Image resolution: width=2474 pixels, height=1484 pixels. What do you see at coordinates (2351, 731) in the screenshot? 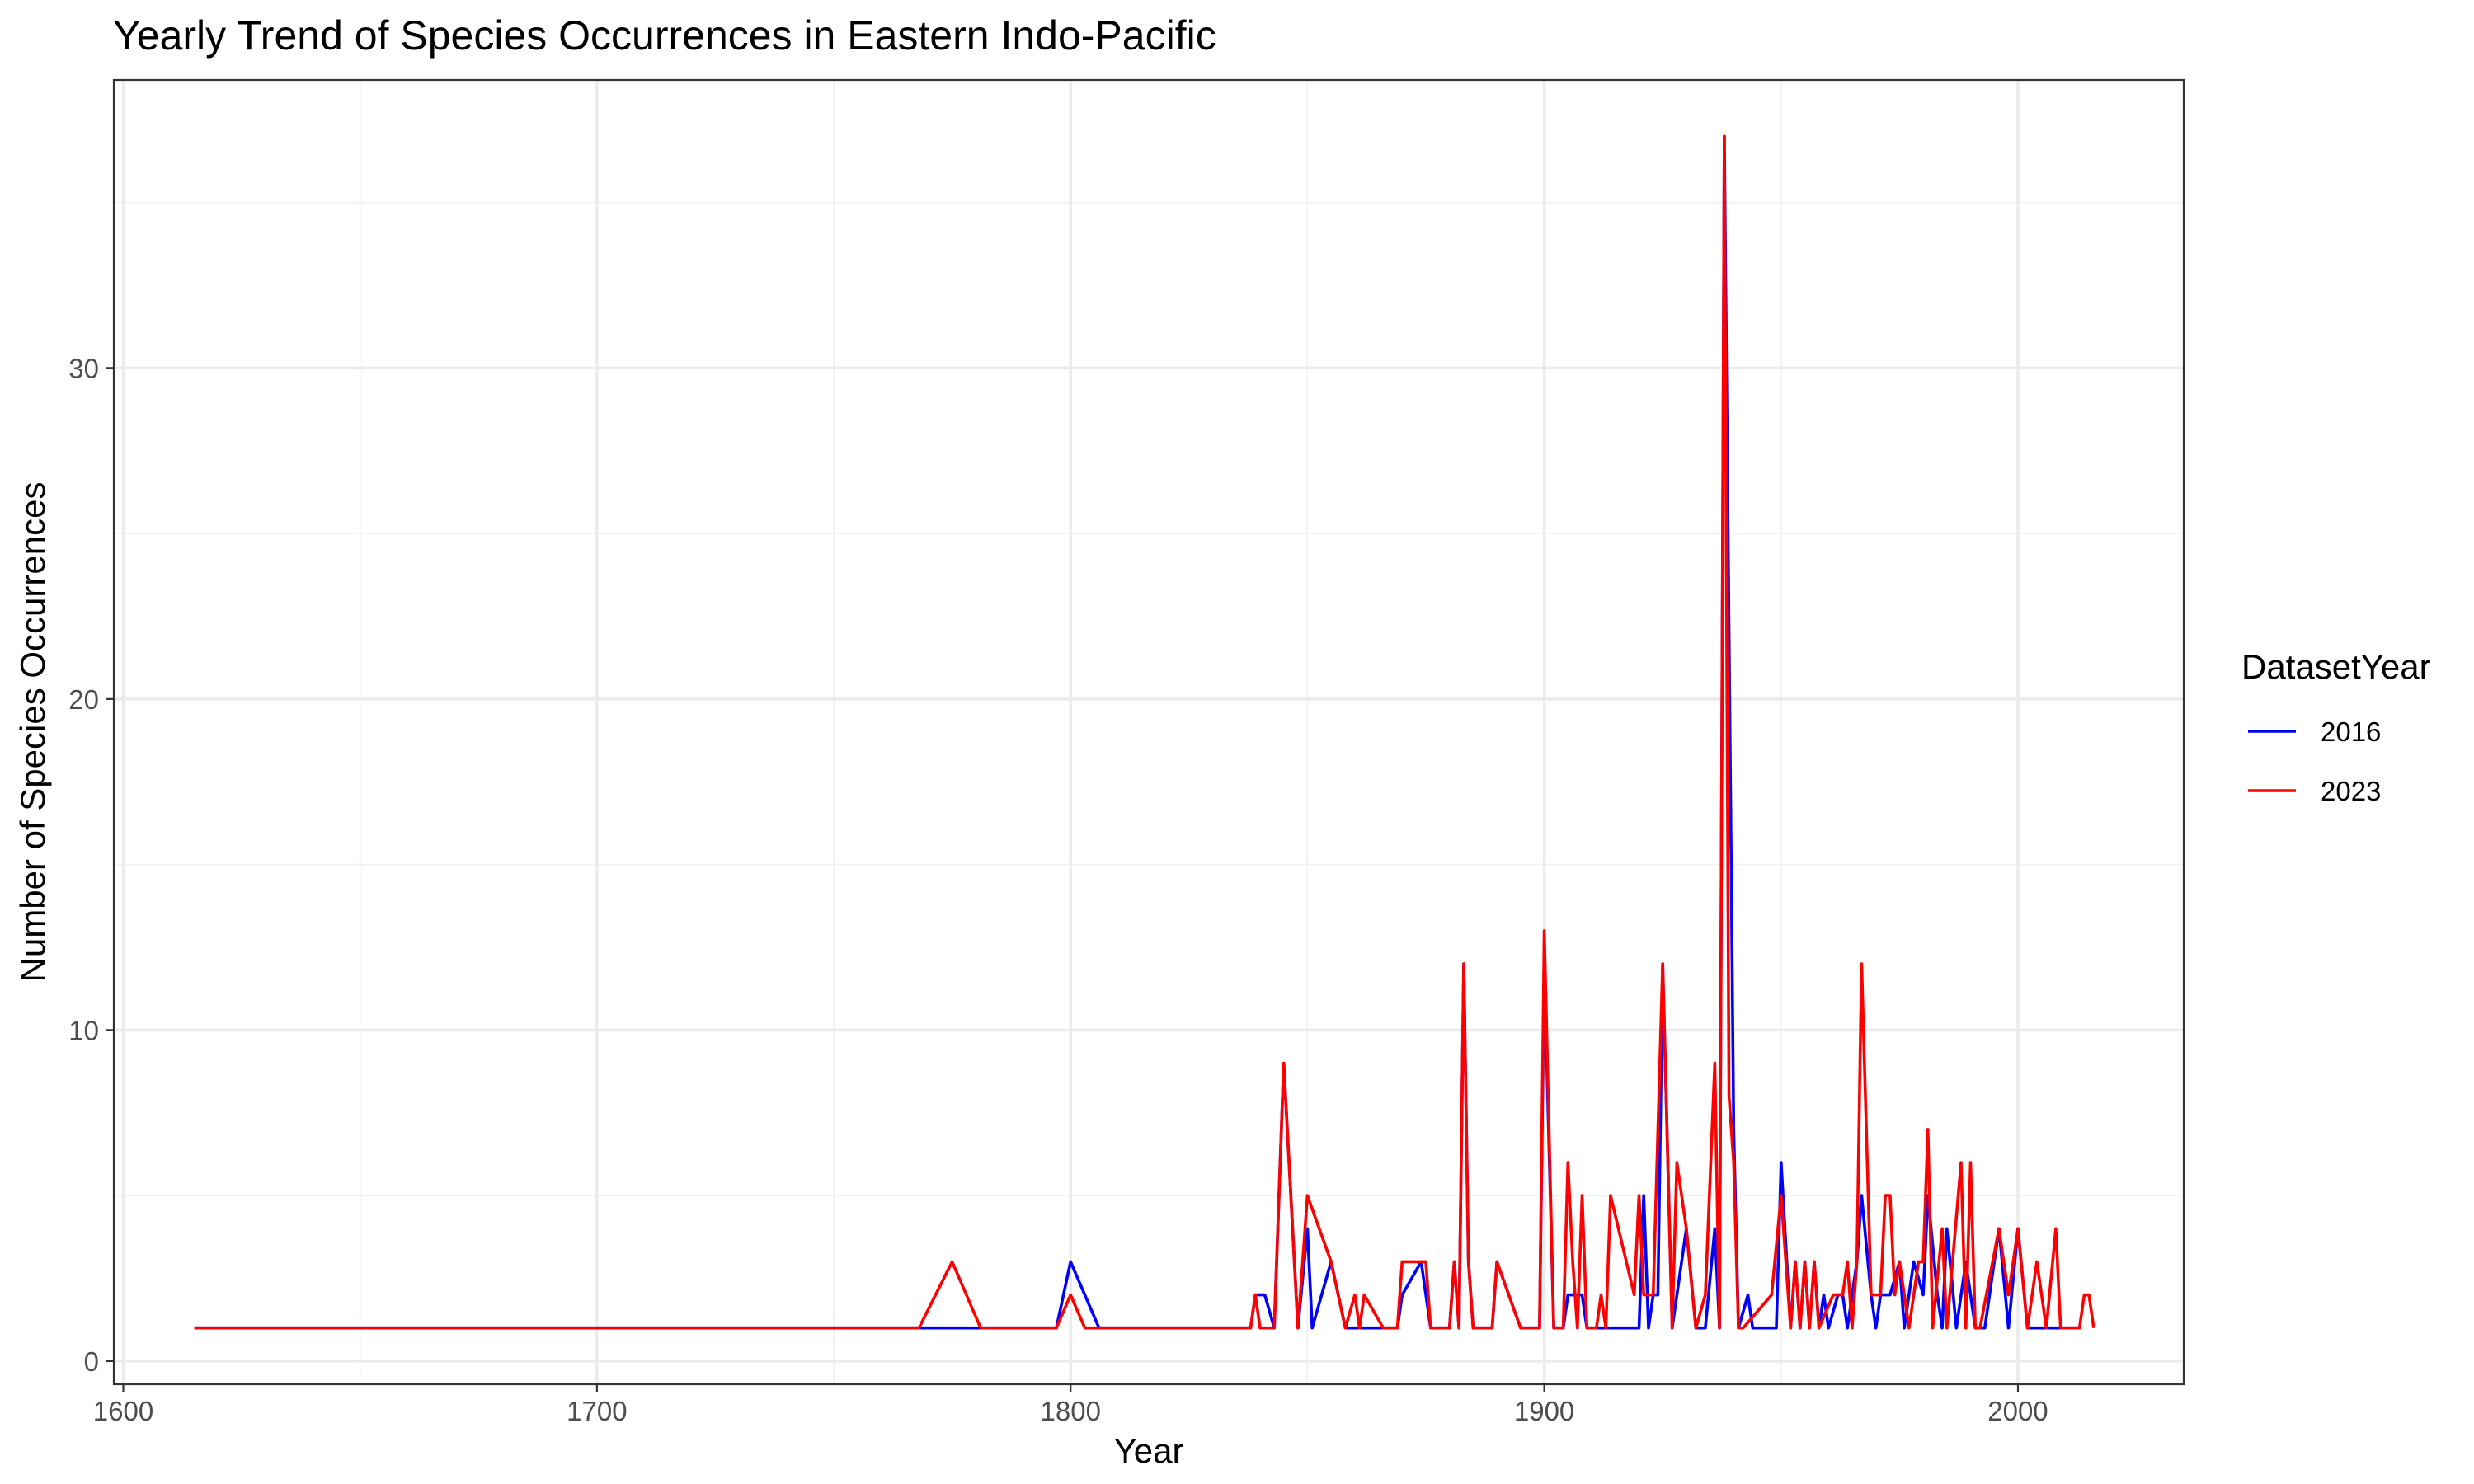
I see `legend-label-2016: 2016` at bounding box center [2351, 731].